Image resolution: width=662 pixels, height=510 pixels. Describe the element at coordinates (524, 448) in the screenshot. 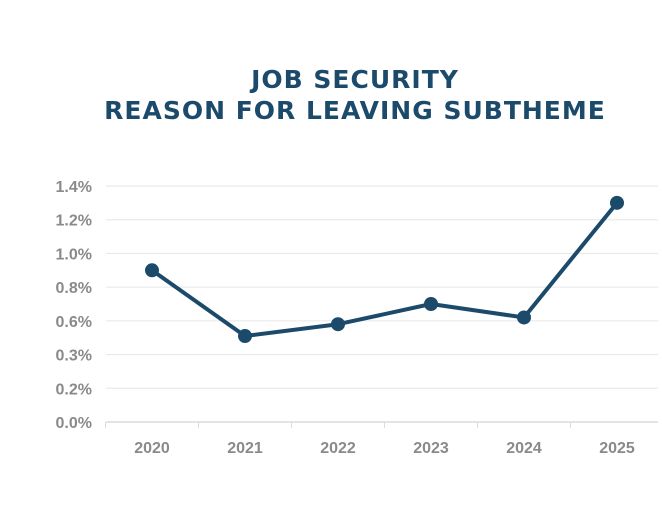

I see `x-tick-label: 2024` at that location.